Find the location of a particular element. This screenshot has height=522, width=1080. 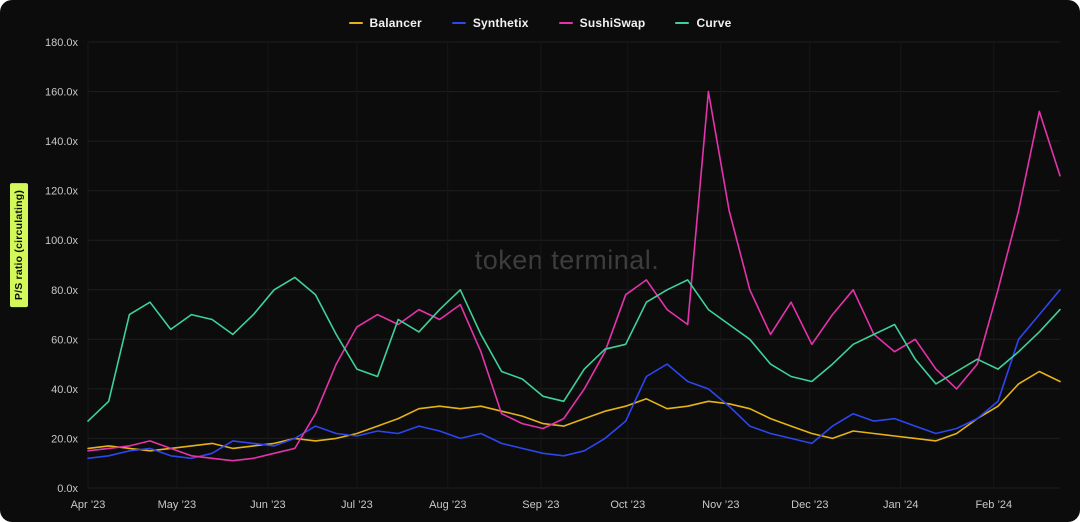

y-tick-label: 60.0x is located at coordinates (64, 340).